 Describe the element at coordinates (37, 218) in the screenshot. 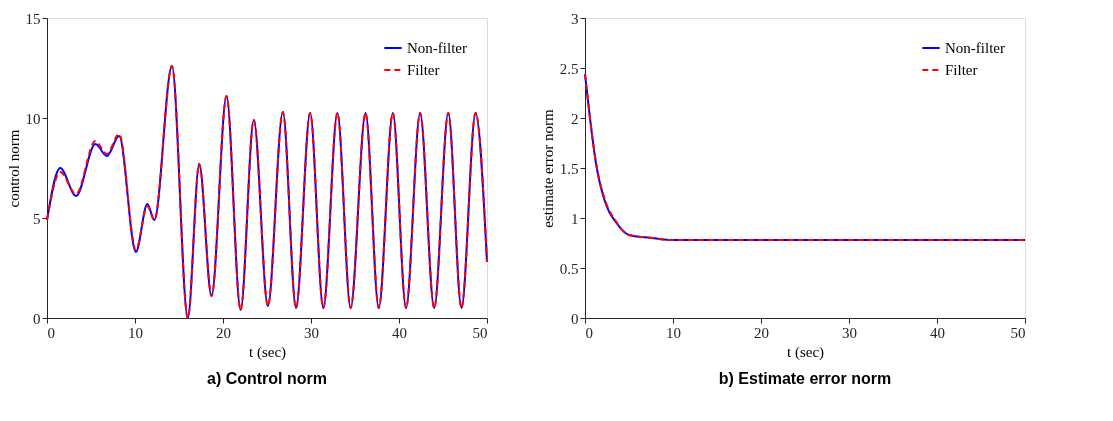

I see `y-tick-label: 5` at that location.